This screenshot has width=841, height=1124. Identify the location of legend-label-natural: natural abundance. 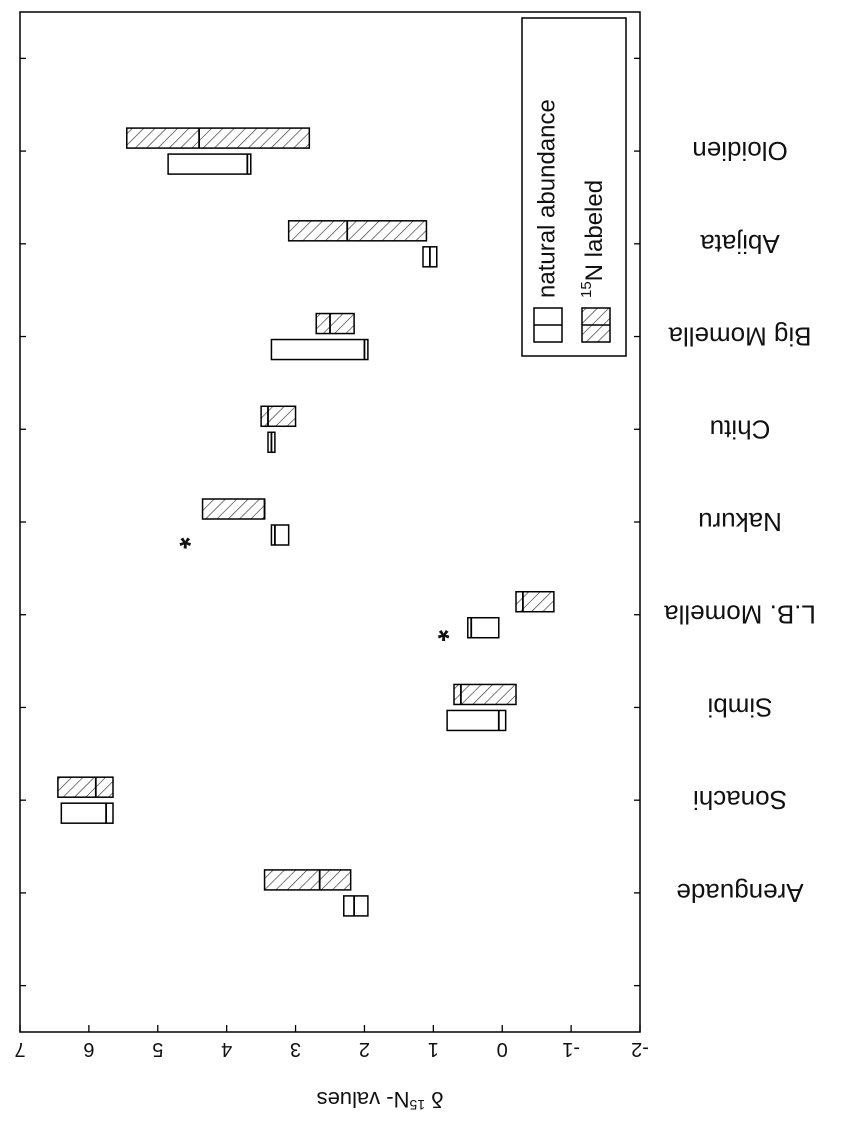
(546, 198).